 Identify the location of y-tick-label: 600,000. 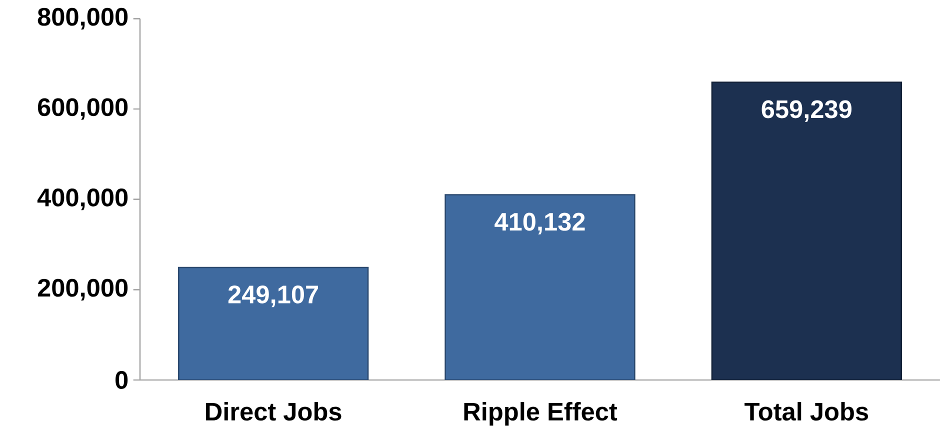
(83, 109).